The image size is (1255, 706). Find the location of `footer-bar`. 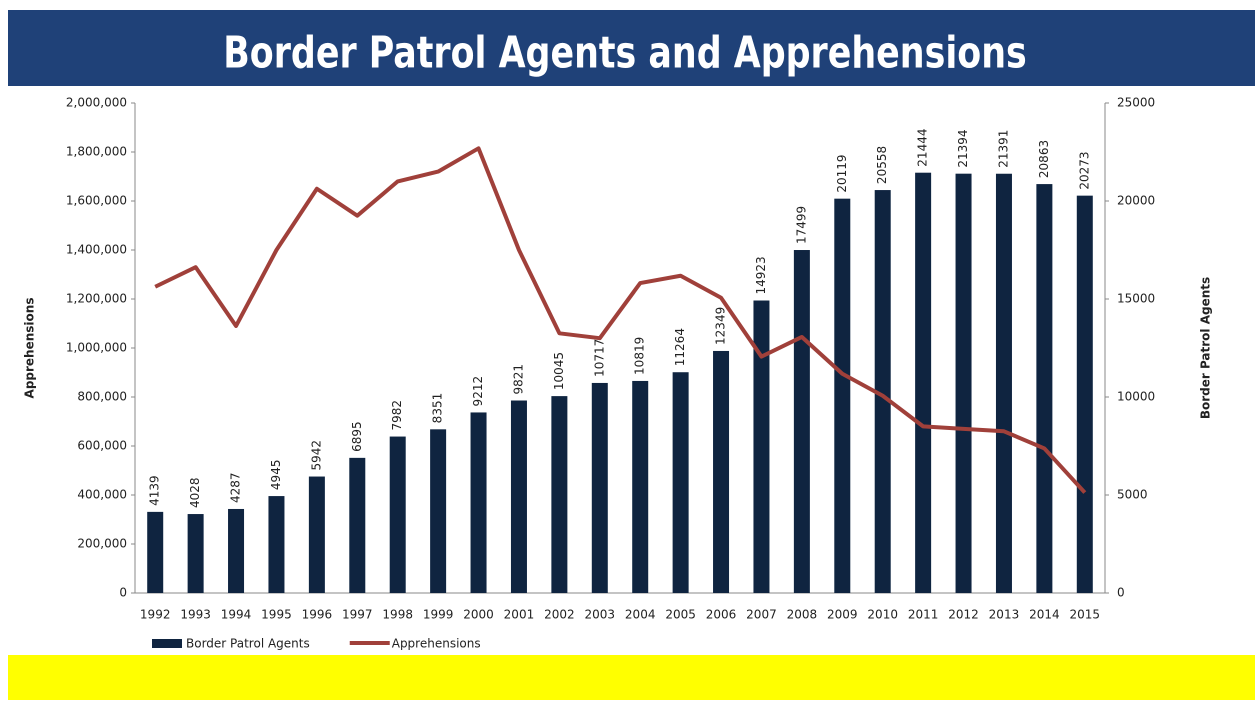

footer-bar is located at coordinates (631, 677).